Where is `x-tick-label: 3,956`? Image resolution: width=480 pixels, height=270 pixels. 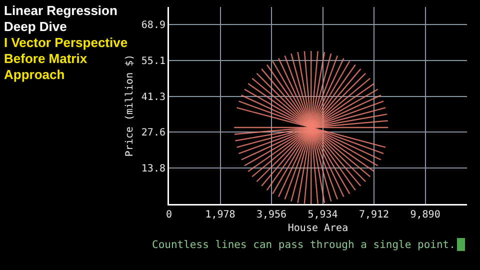 x-tick-label: 3,956 is located at coordinates (271, 215).